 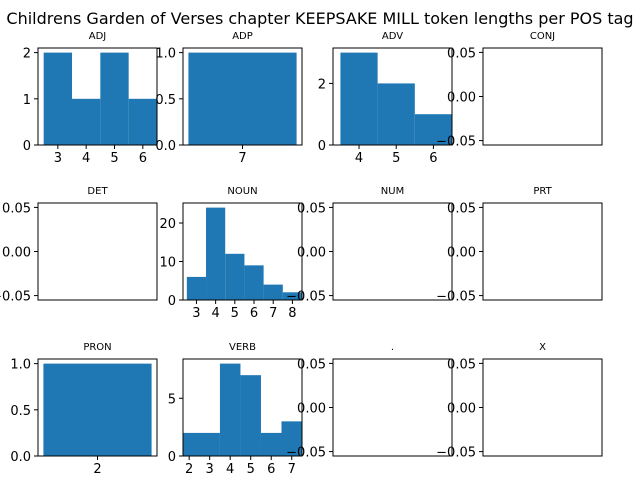 What do you see at coordinates (97, 191) in the screenshot?
I see `subplot-title-det: DET` at bounding box center [97, 191].